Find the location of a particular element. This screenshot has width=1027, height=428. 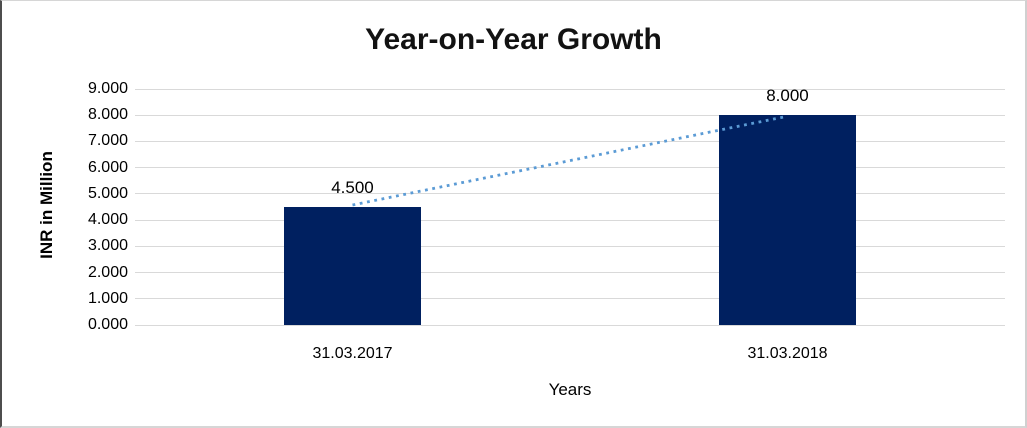

y-tick-label: 3.000 is located at coordinates (107, 246).